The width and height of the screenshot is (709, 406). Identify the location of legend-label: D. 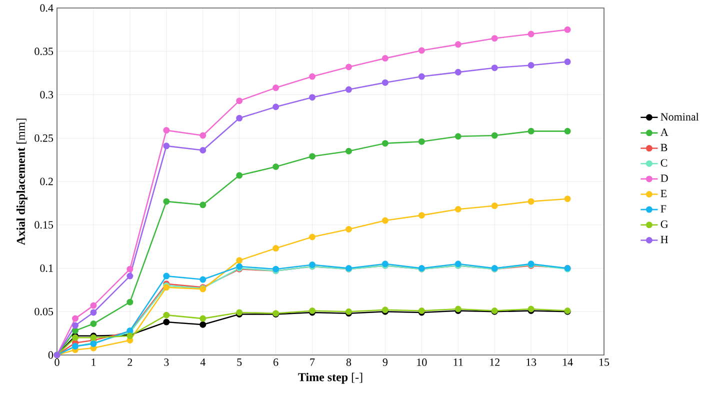
(664, 178).